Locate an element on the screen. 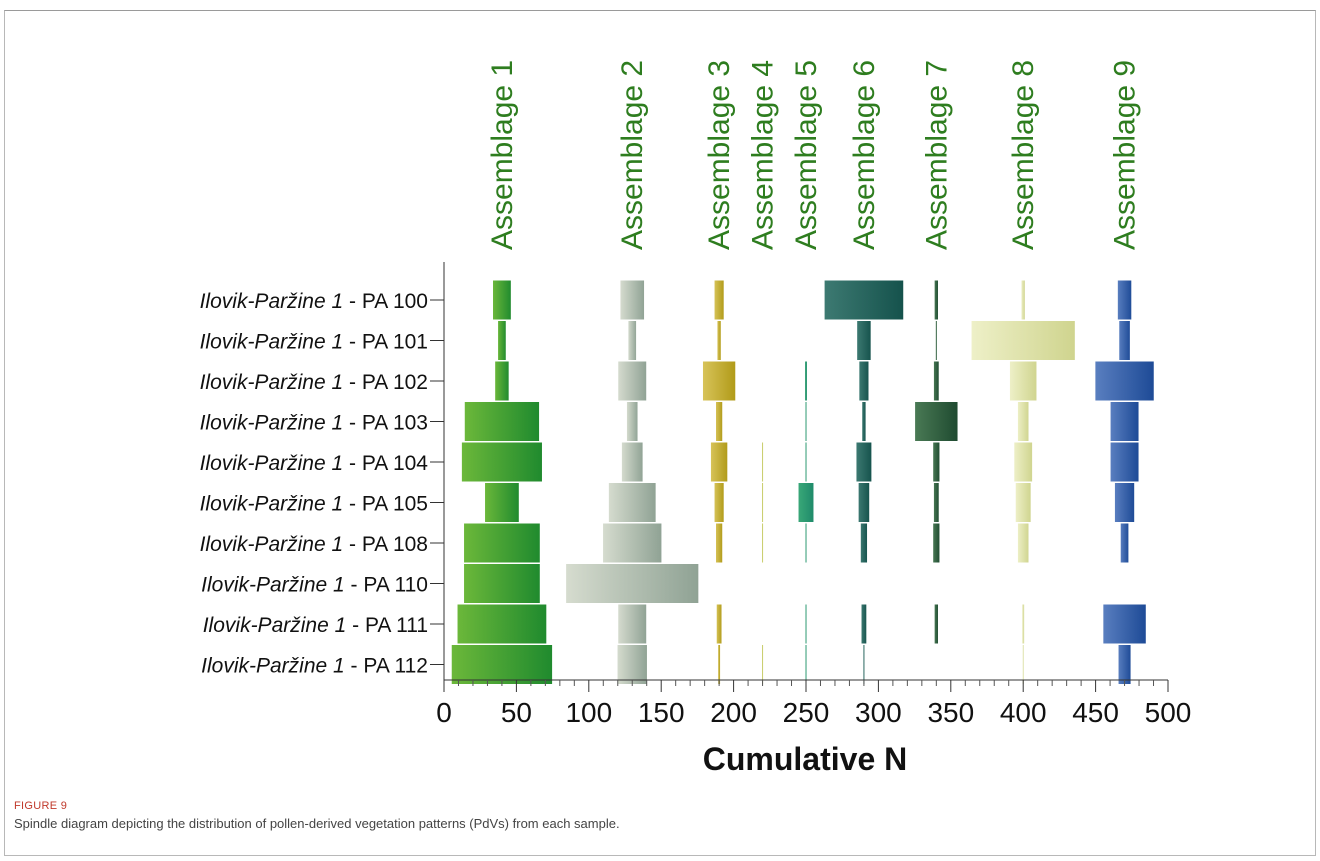 The image size is (1320, 861). assemblage-label: Assemblage 6 is located at coordinates (864, 155).